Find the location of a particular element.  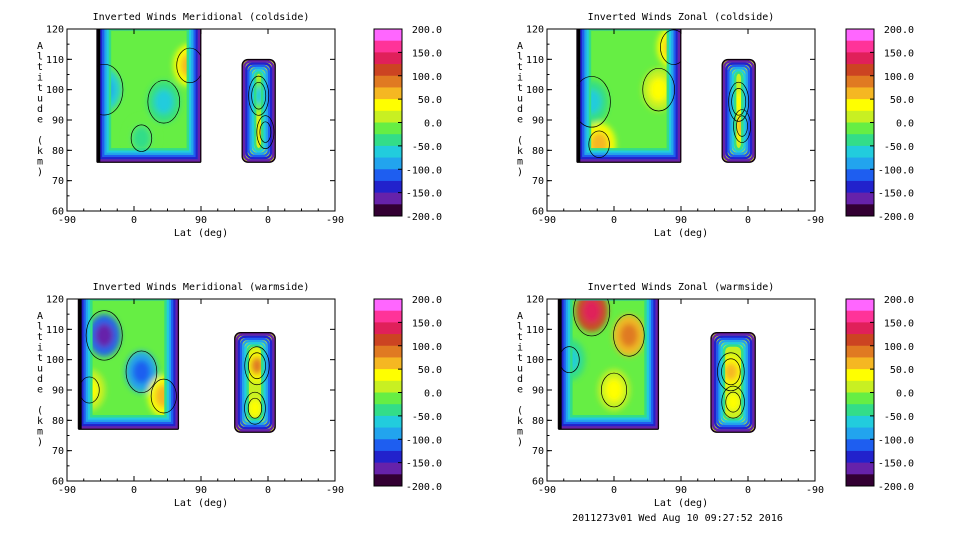

y-tick-label: 80 is located at coordinates (538, 151).